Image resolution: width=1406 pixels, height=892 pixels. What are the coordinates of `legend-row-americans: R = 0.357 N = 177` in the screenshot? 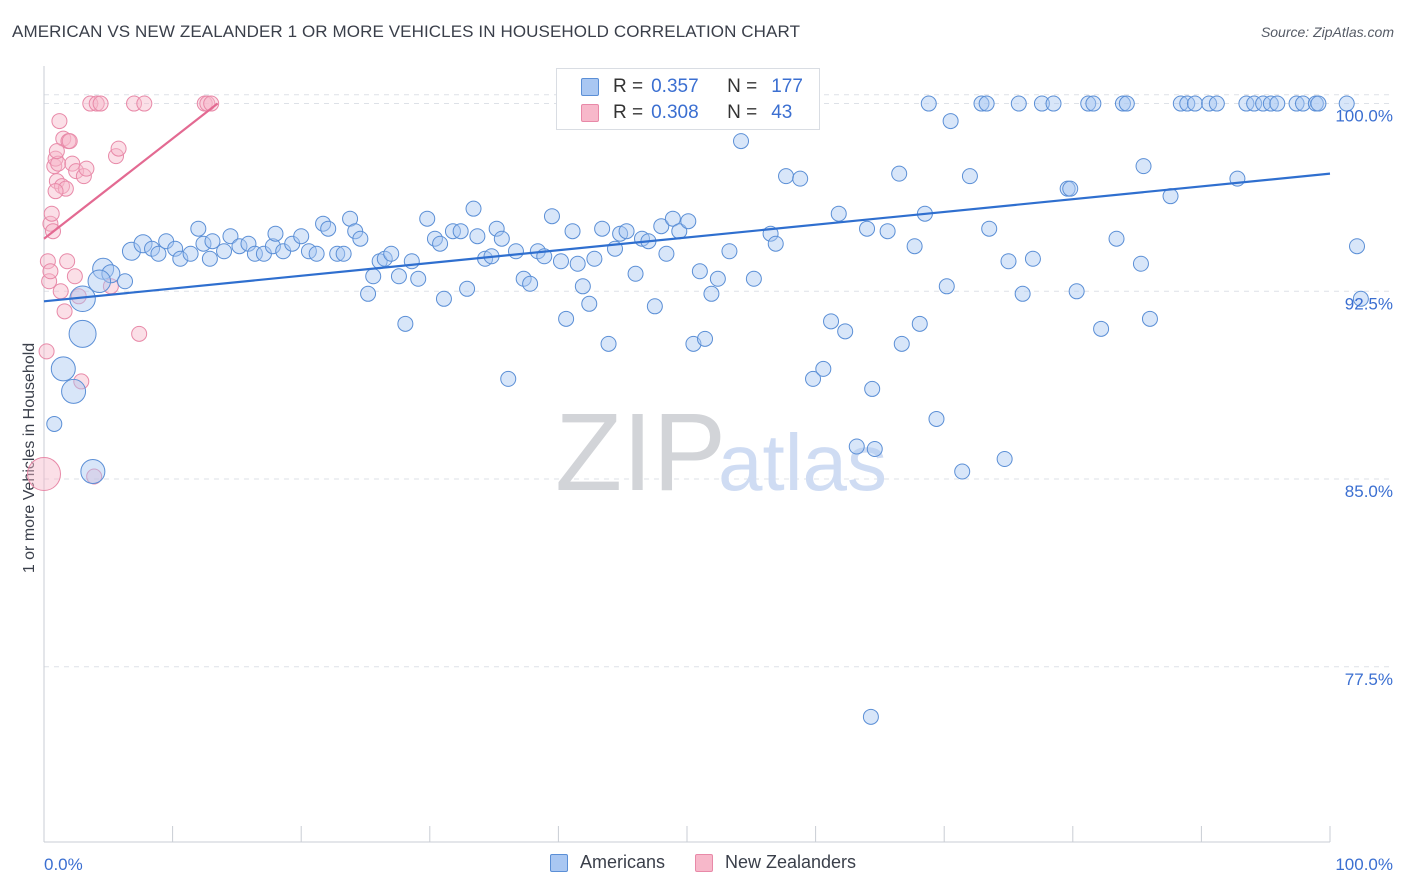 It's located at (692, 87).